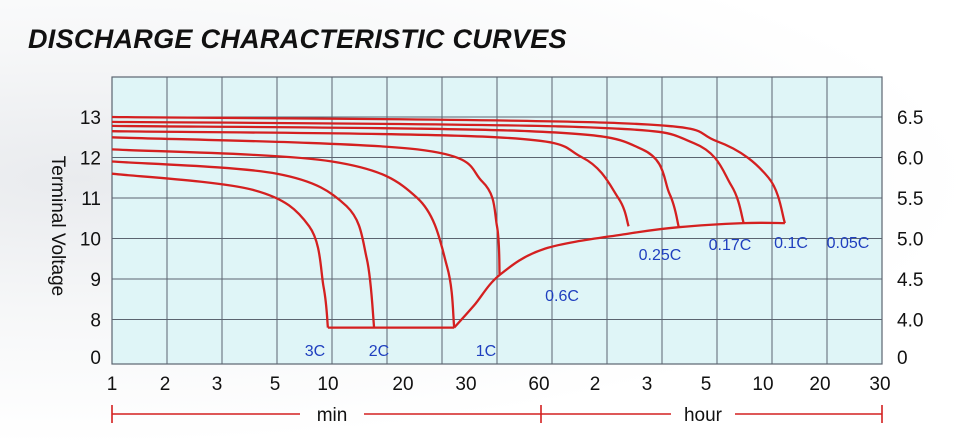 The height and width of the screenshot is (447, 980). What do you see at coordinates (562, 296) in the screenshot?
I see `curve-label-0_6C: 0.6C` at bounding box center [562, 296].